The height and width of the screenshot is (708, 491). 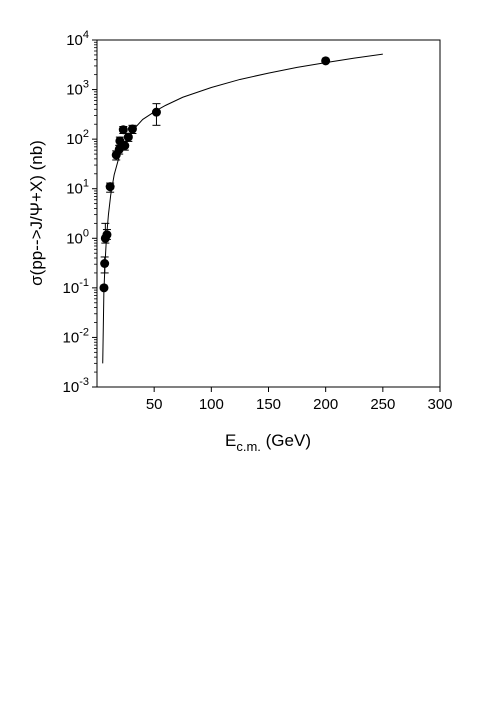 I want to click on y-tick-label--3: 10⁻³, so click(x=76, y=386).